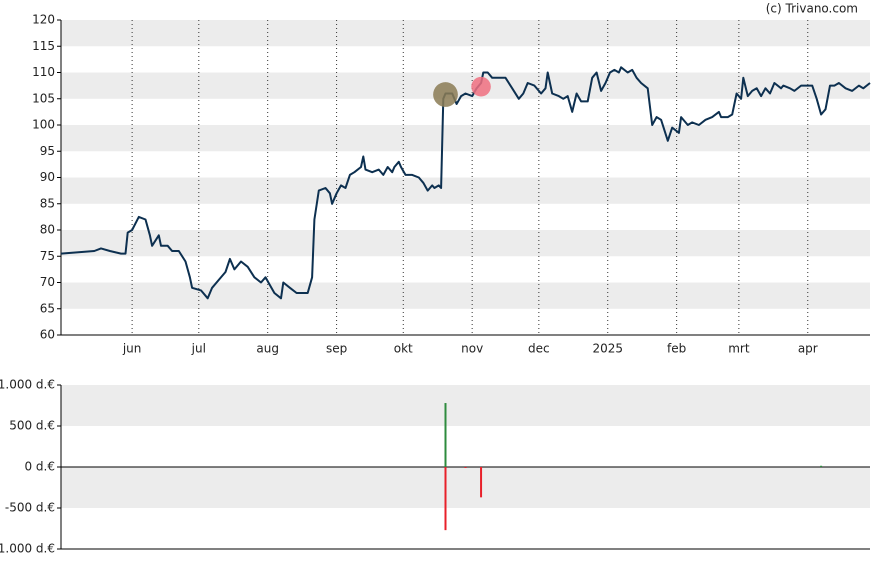  Describe the element at coordinates (30, 508) in the screenshot. I see `y-tick-label: -500 d.€` at that location.